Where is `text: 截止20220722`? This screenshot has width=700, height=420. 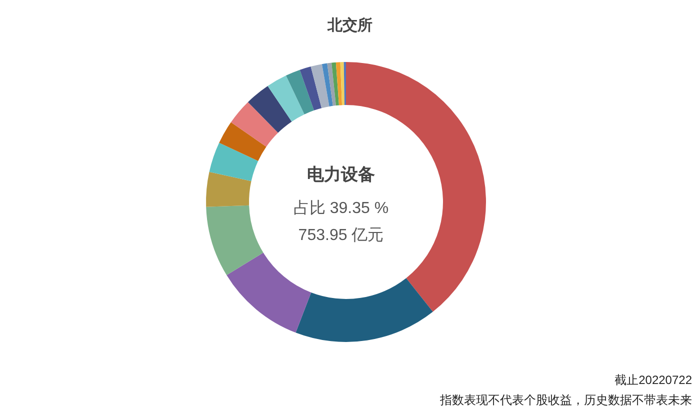 text: 截止20220722 is located at coordinates (653, 380).